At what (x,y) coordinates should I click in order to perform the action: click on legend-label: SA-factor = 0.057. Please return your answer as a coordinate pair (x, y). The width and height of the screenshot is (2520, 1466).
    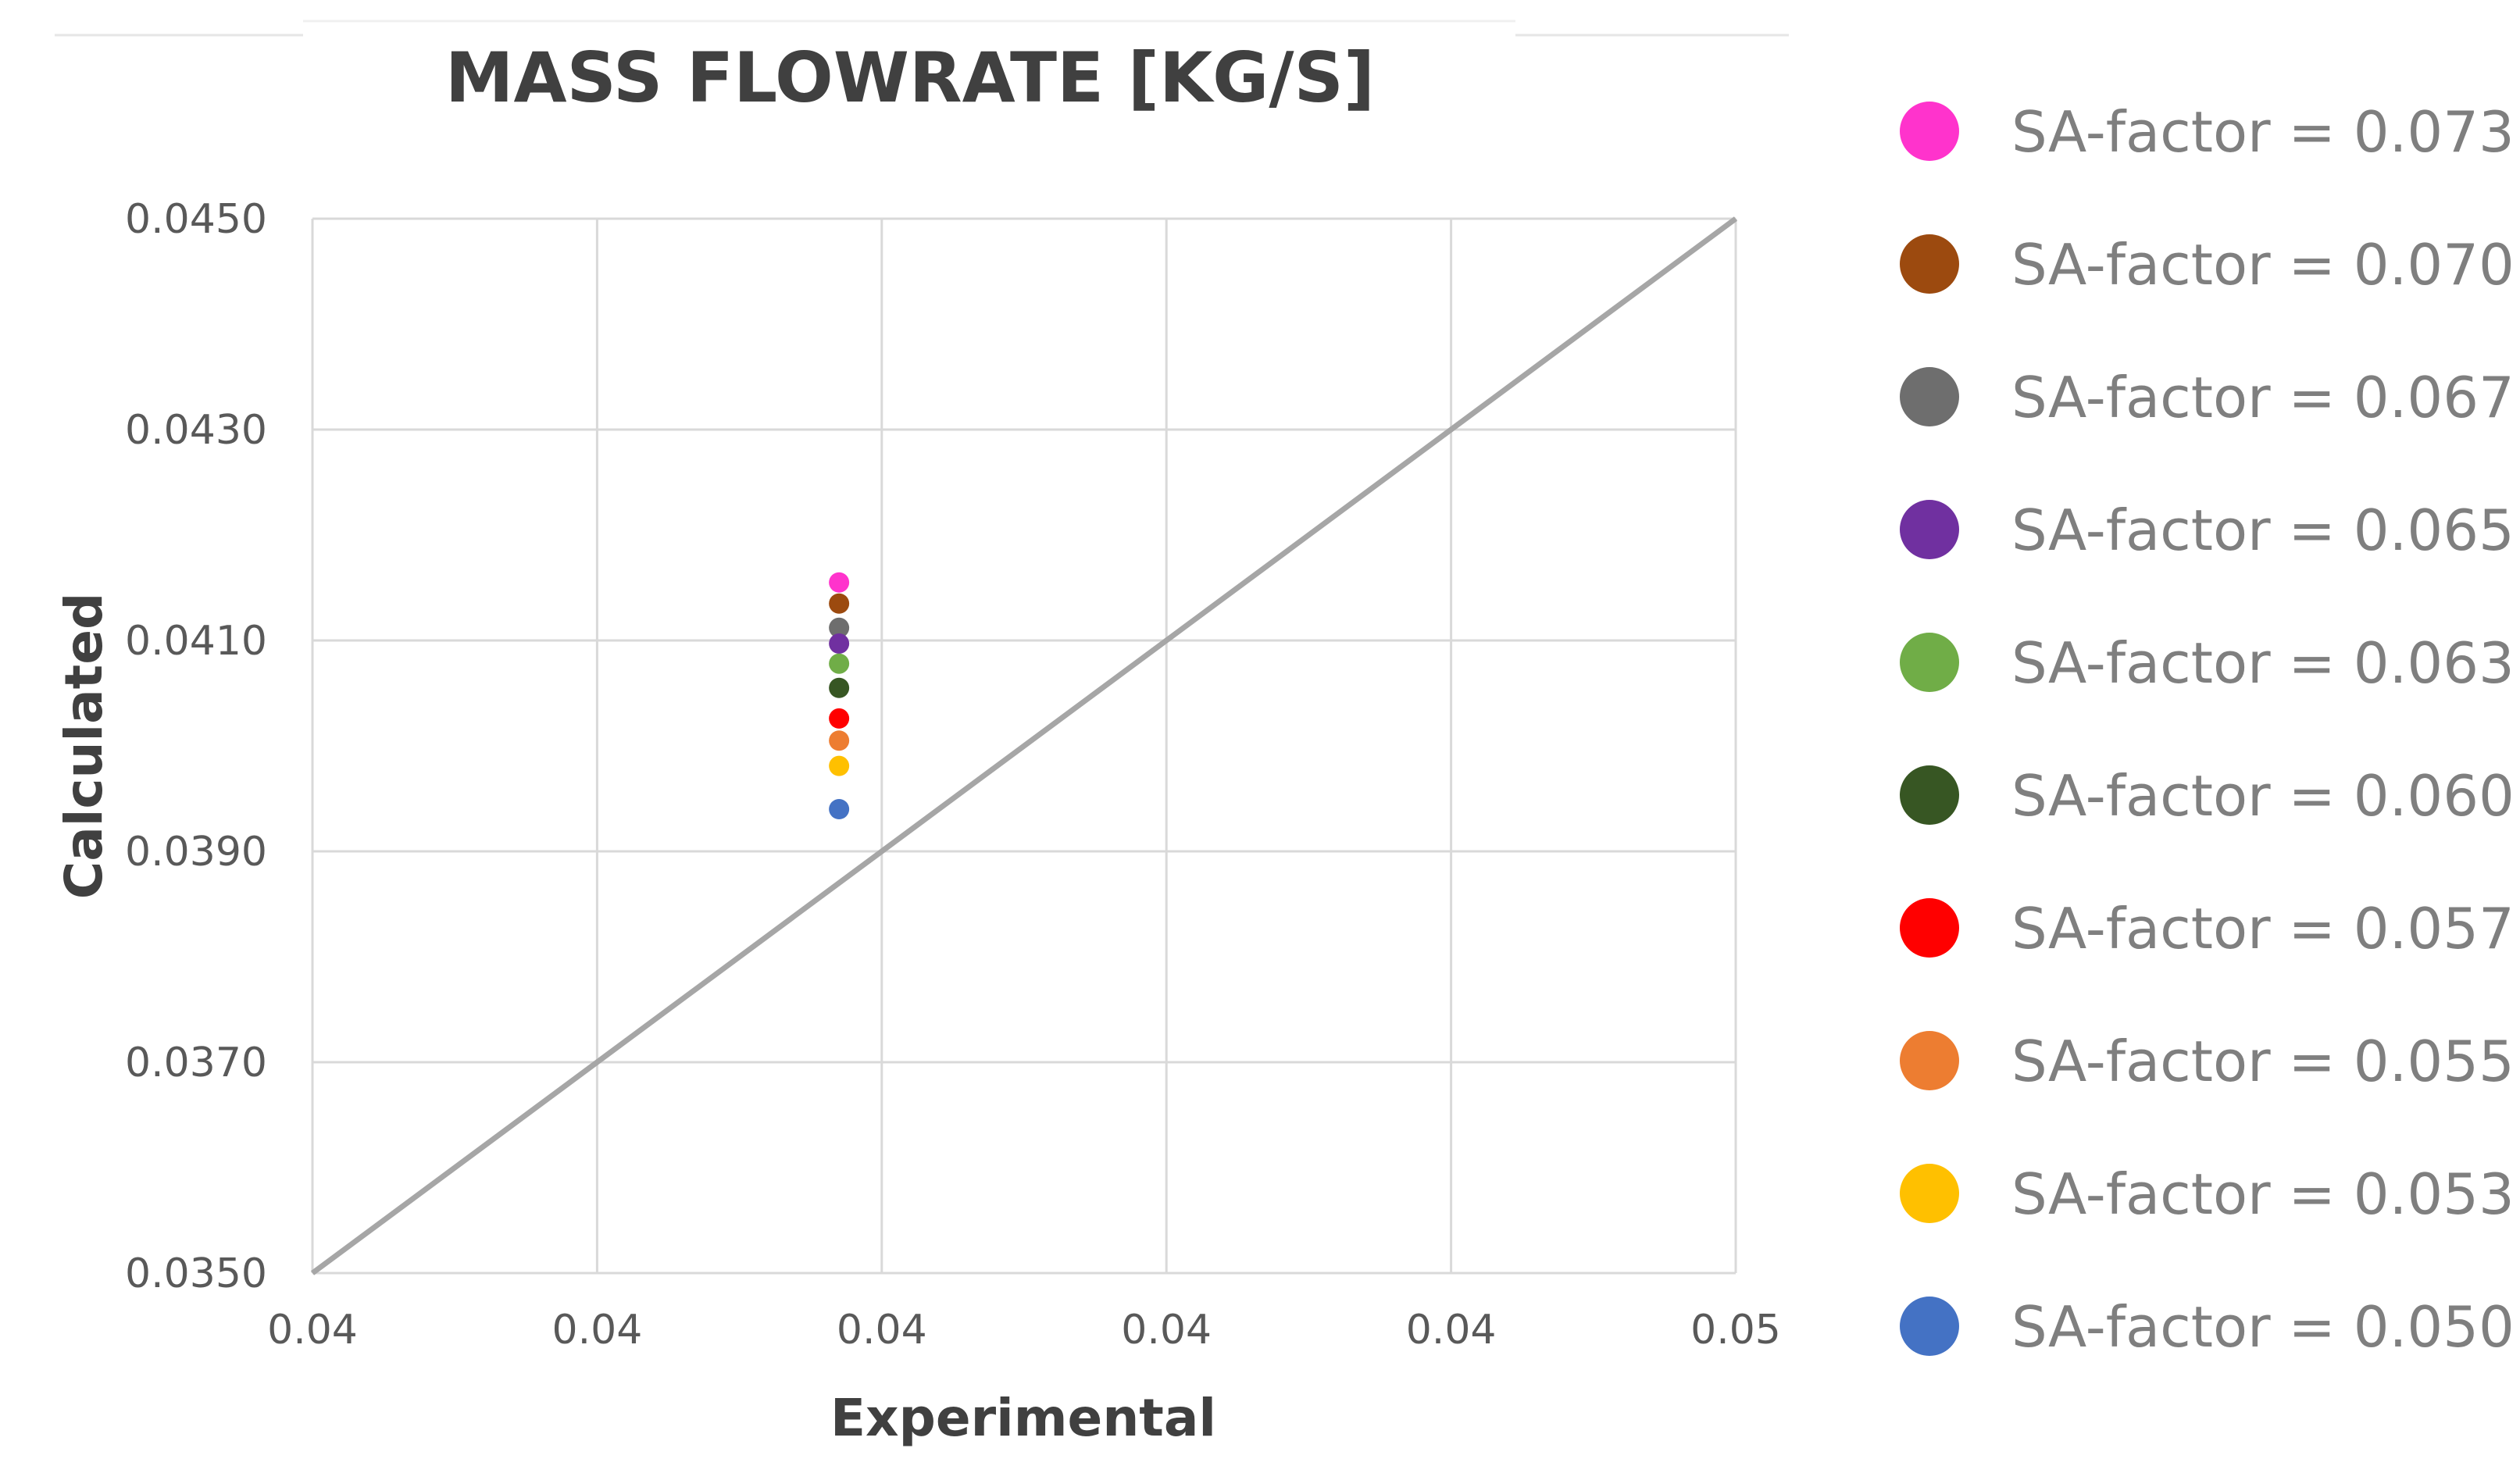
    Looking at the image, I should click on (2263, 928).